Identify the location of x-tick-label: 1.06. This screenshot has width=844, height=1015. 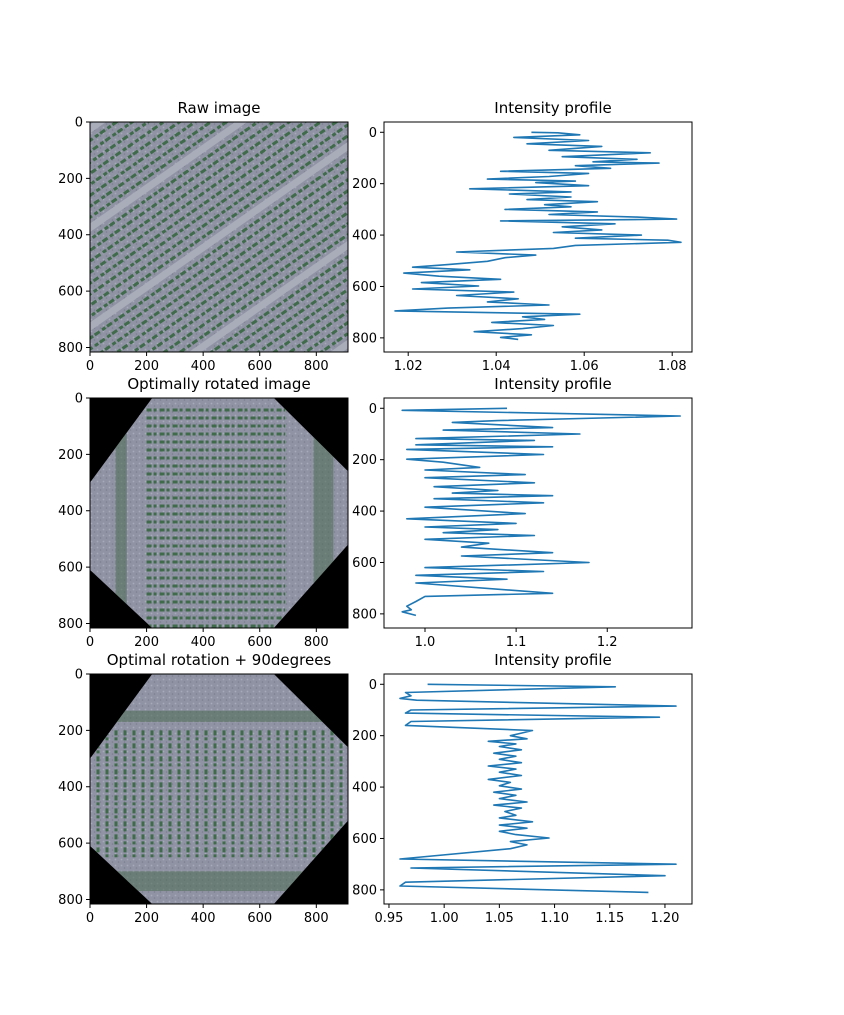
(584, 366).